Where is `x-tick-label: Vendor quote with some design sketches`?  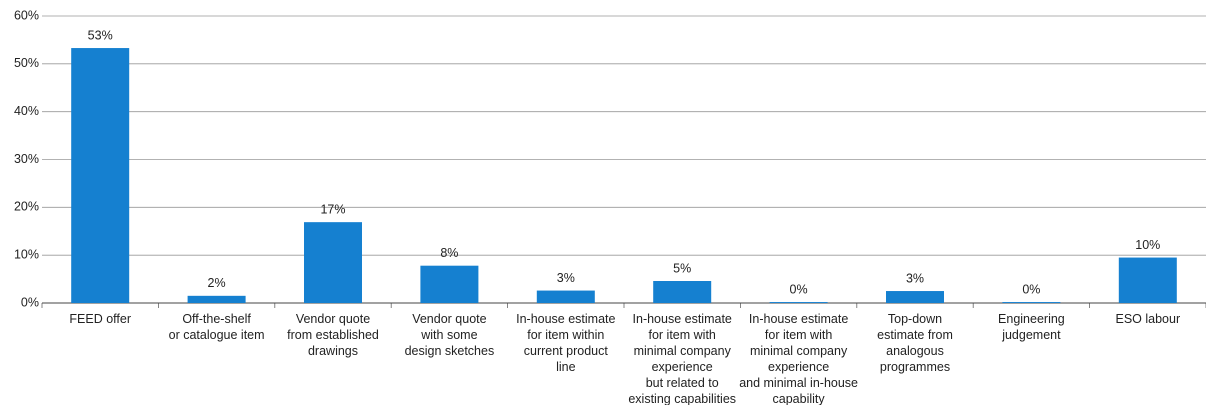
x-tick-label: Vendor quote with some design sketches is located at coordinates (450, 335).